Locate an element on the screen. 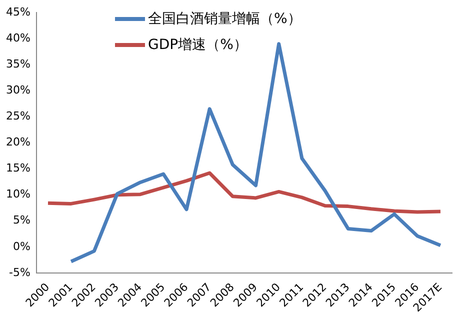  y-tick-label: 45% is located at coordinates (18, 11).